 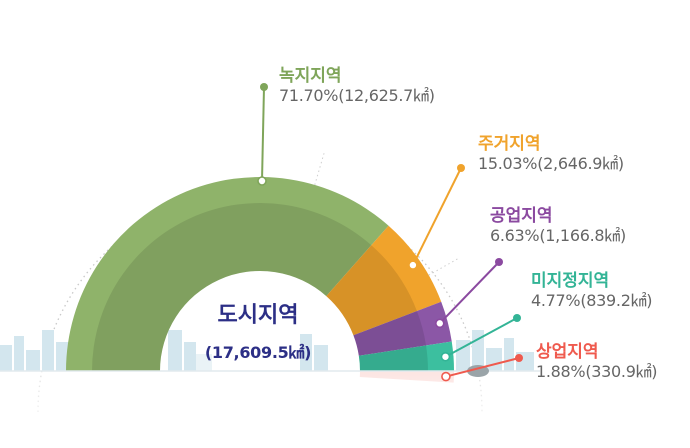 I want to click on slice-label-industrial: 공업지역 6.63%(1,166.8㎢), so click(x=558, y=226).